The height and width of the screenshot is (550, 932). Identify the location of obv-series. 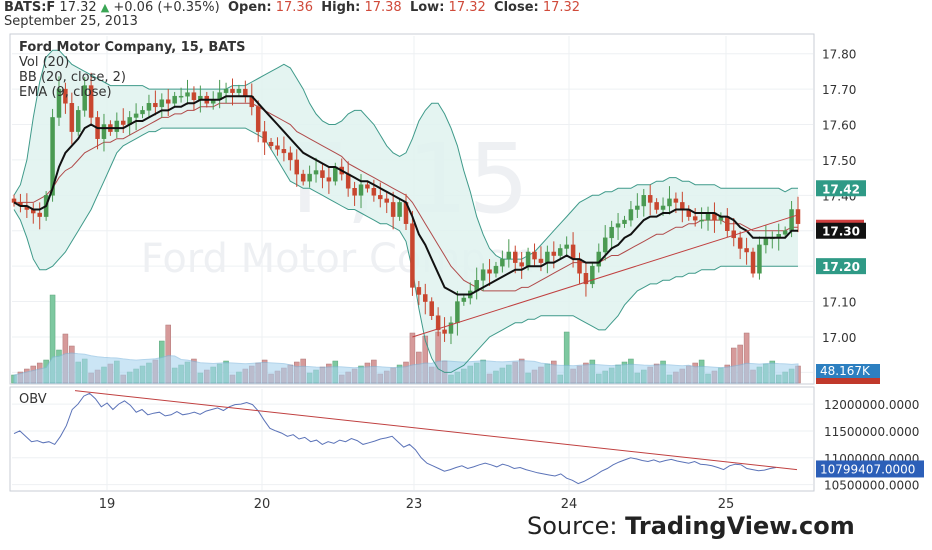
(405, 437).